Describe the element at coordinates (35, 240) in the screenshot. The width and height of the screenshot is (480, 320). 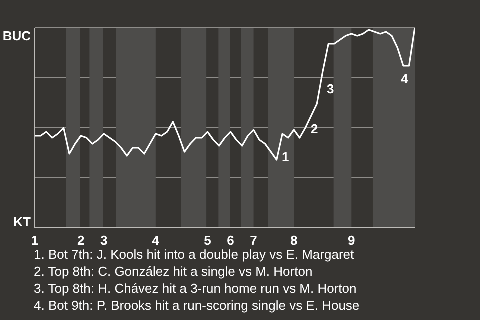
I see `x-tick-label: 1` at that location.